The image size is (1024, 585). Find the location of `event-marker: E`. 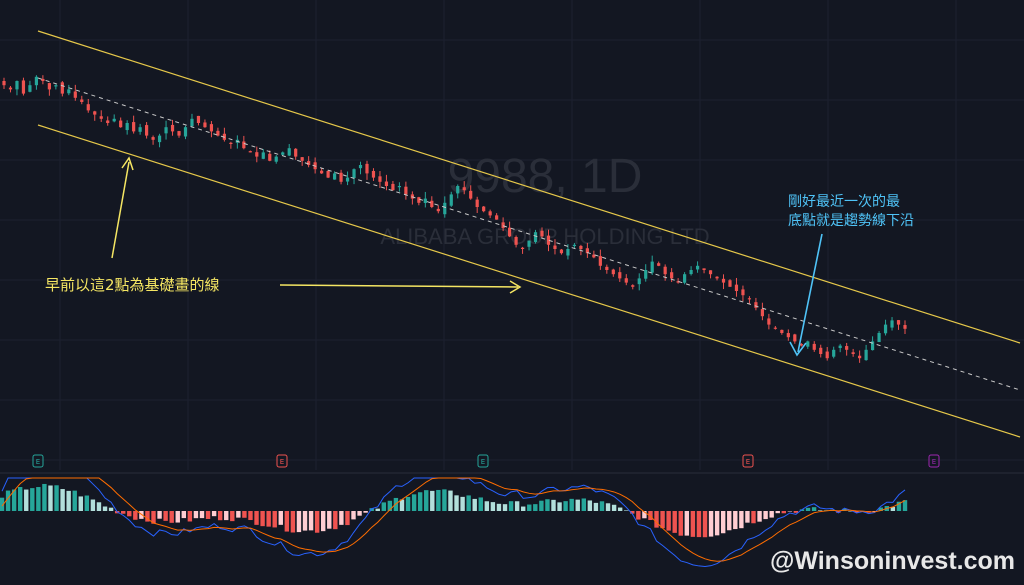

event-marker: E is located at coordinates (483, 461).